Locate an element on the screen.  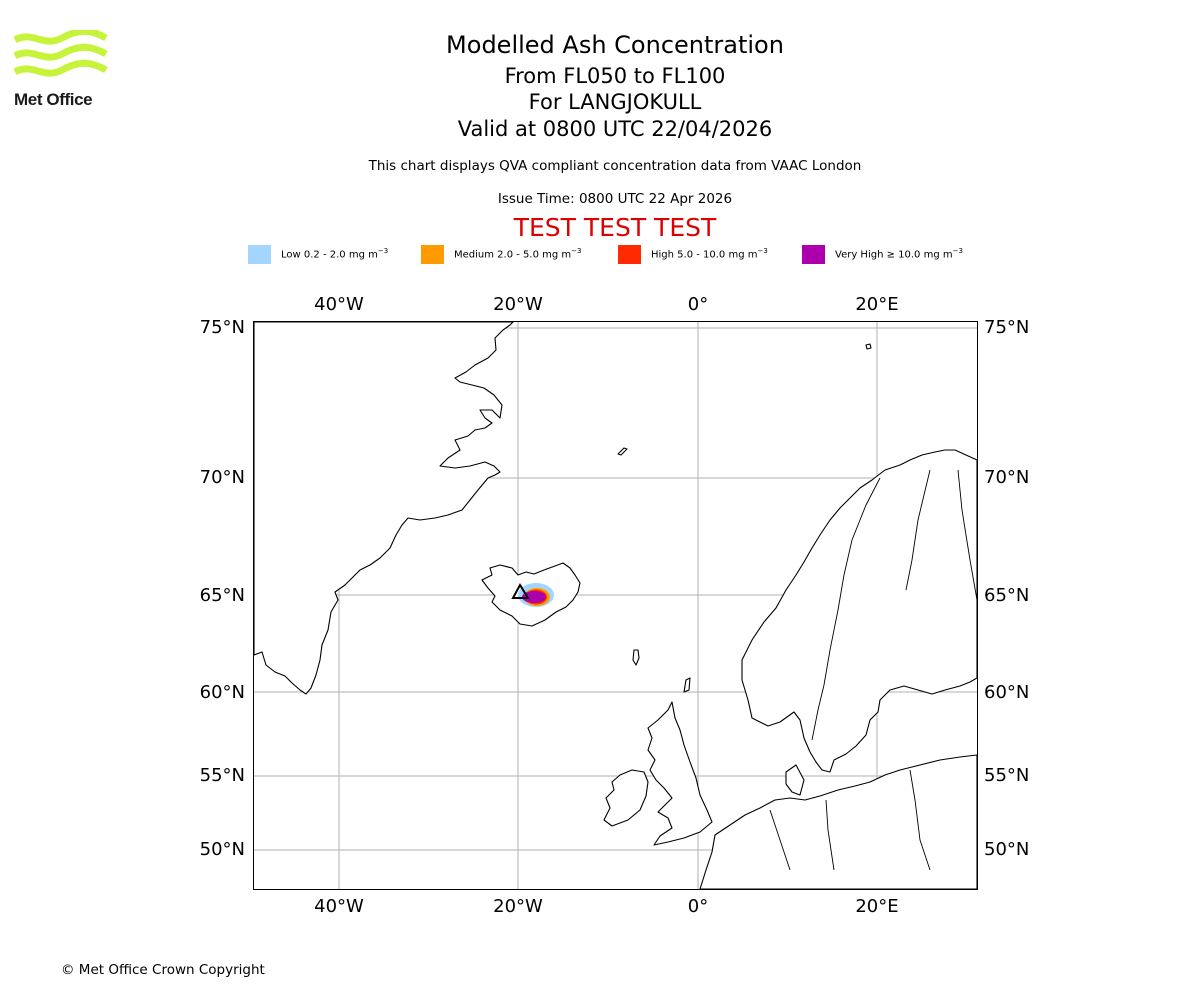
lat-label-left-75n: 75°N is located at coordinates (222, 327).